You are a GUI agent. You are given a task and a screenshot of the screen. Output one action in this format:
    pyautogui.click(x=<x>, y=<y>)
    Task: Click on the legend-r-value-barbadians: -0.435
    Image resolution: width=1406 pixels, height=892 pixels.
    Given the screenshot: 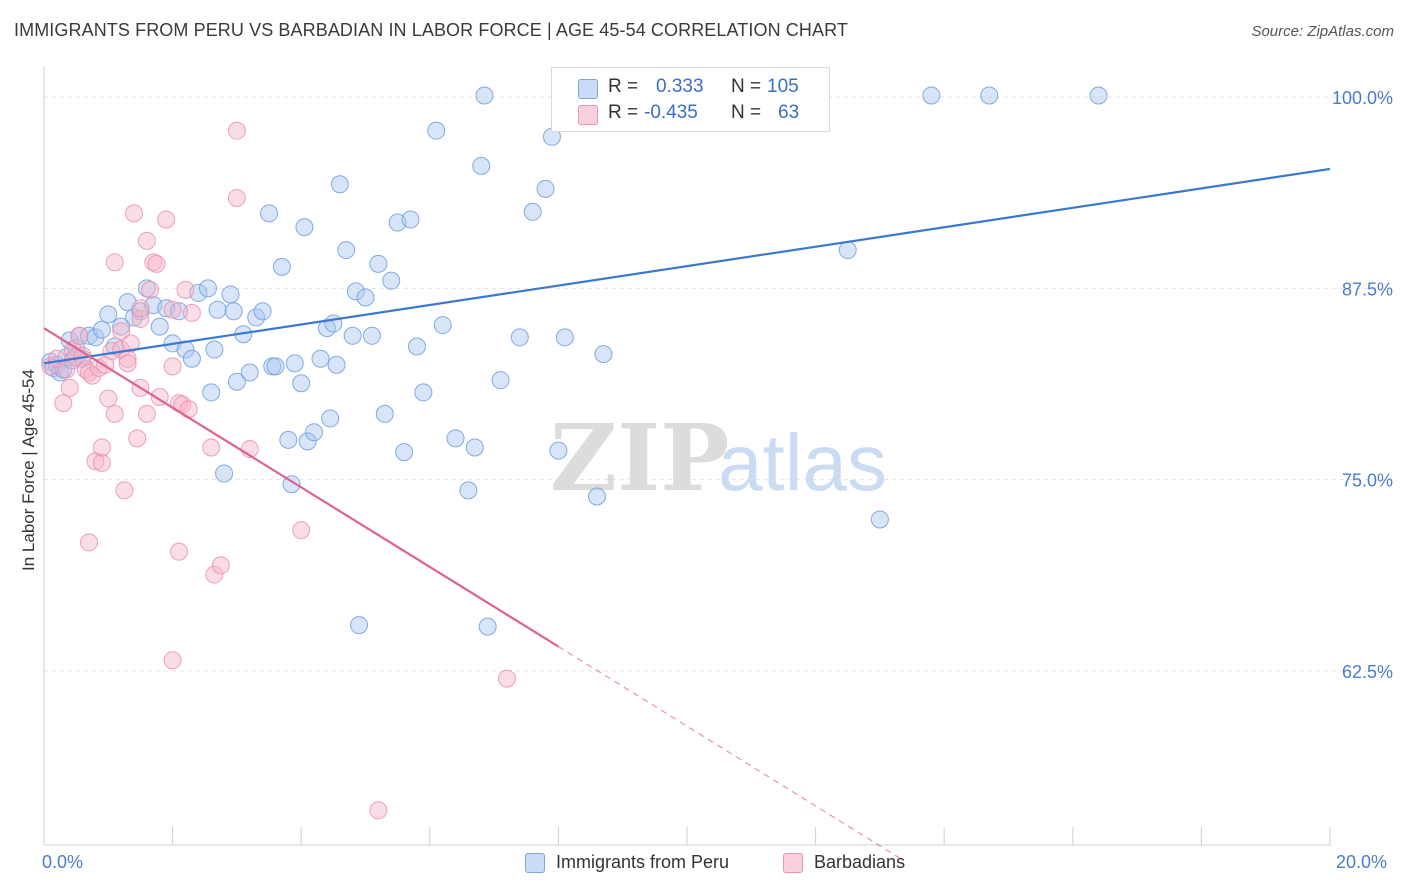 What is the action you would take?
    pyautogui.click(x=671, y=112)
    